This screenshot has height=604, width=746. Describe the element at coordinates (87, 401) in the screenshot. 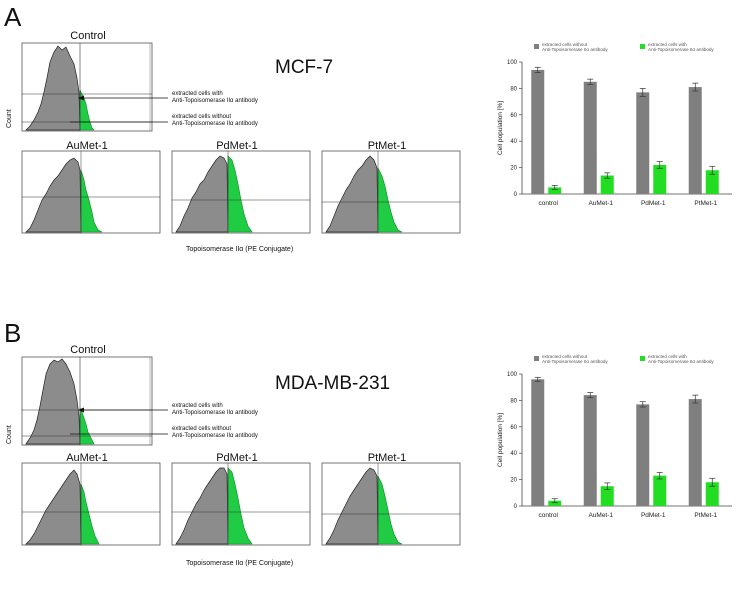

I see `control-histogram` at that location.